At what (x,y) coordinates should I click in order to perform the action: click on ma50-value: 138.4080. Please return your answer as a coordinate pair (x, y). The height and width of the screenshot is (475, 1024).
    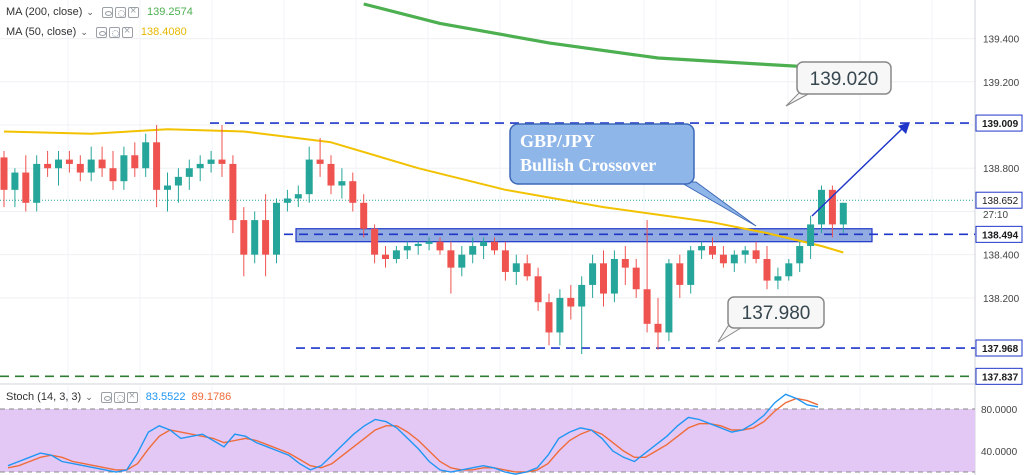
    Looking at the image, I should click on (163, 32).